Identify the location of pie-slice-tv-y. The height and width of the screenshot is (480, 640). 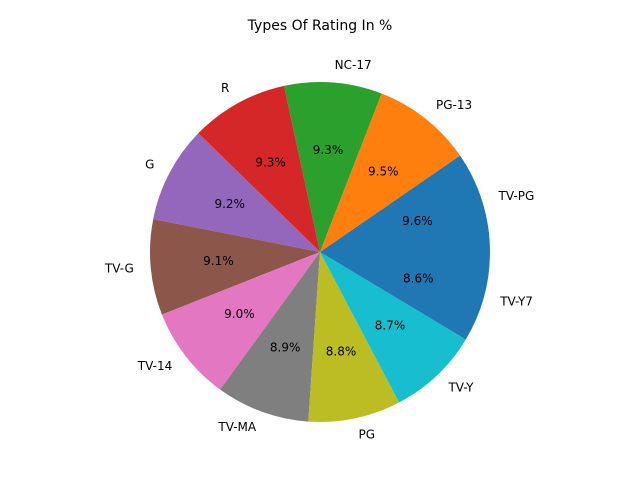
(393, 327).